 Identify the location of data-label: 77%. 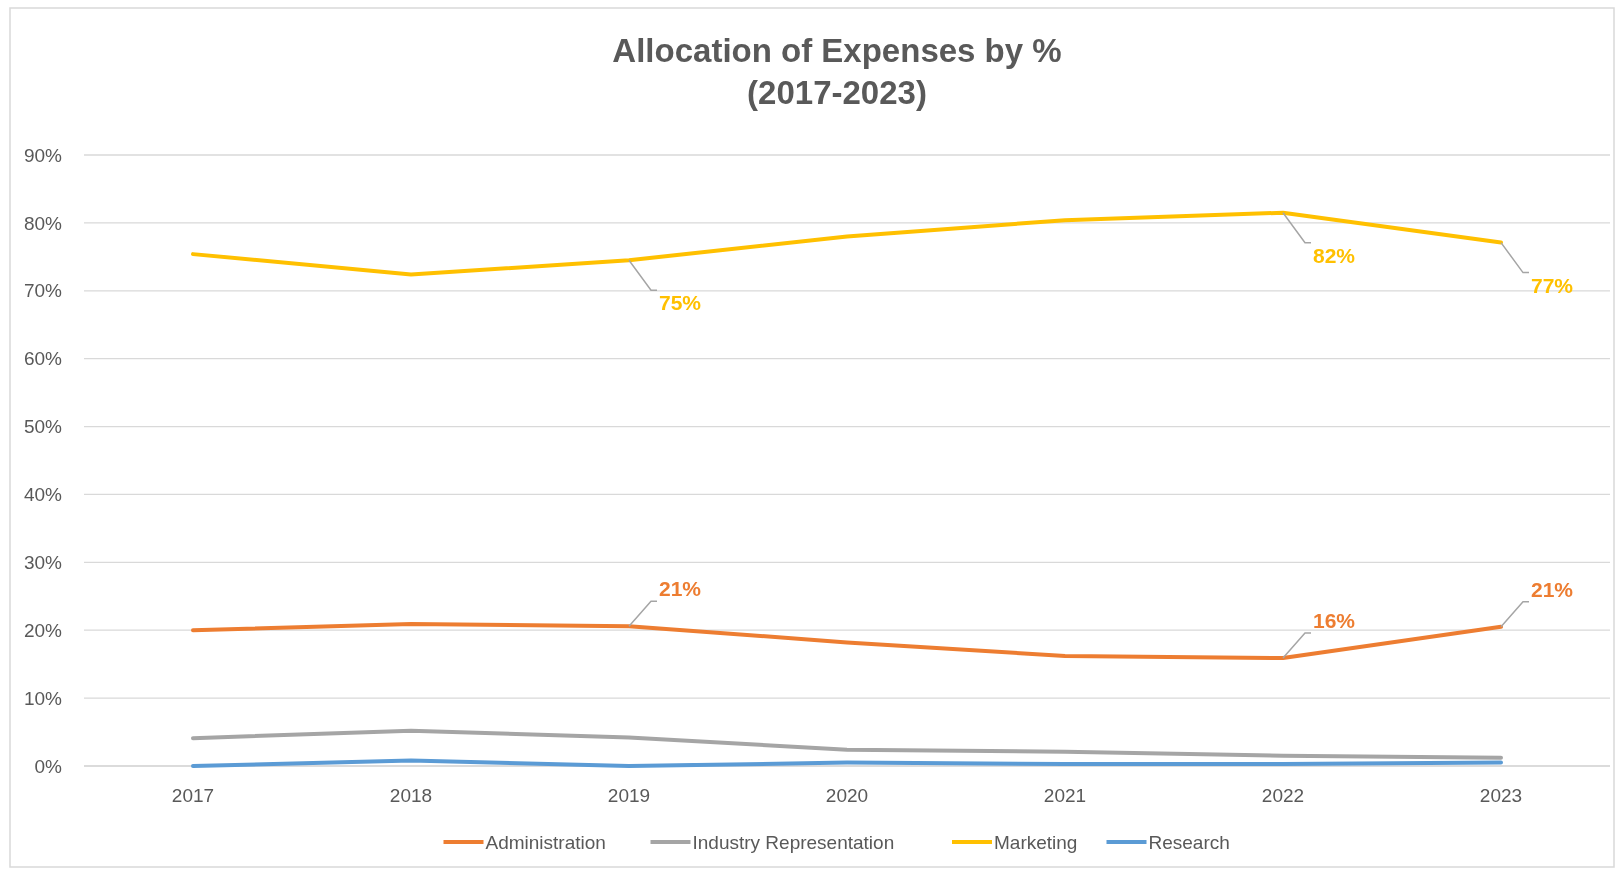
(1552, 285).